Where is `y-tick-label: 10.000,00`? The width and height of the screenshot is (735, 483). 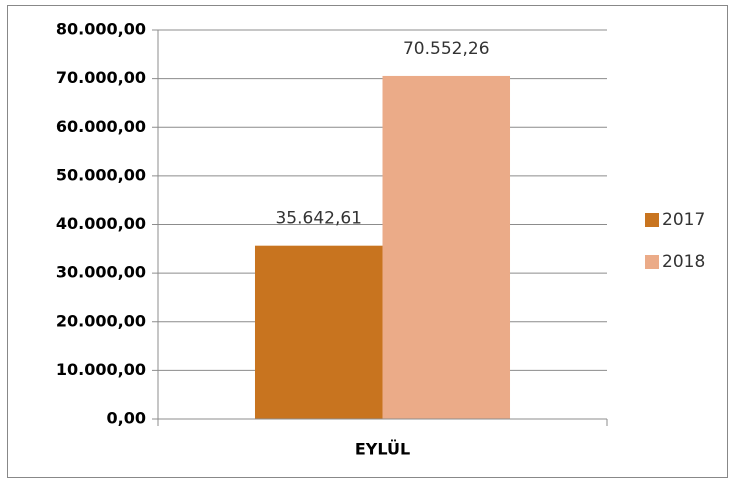
y-tick-label: 10.000,00 is located at coordinates (101, 369).